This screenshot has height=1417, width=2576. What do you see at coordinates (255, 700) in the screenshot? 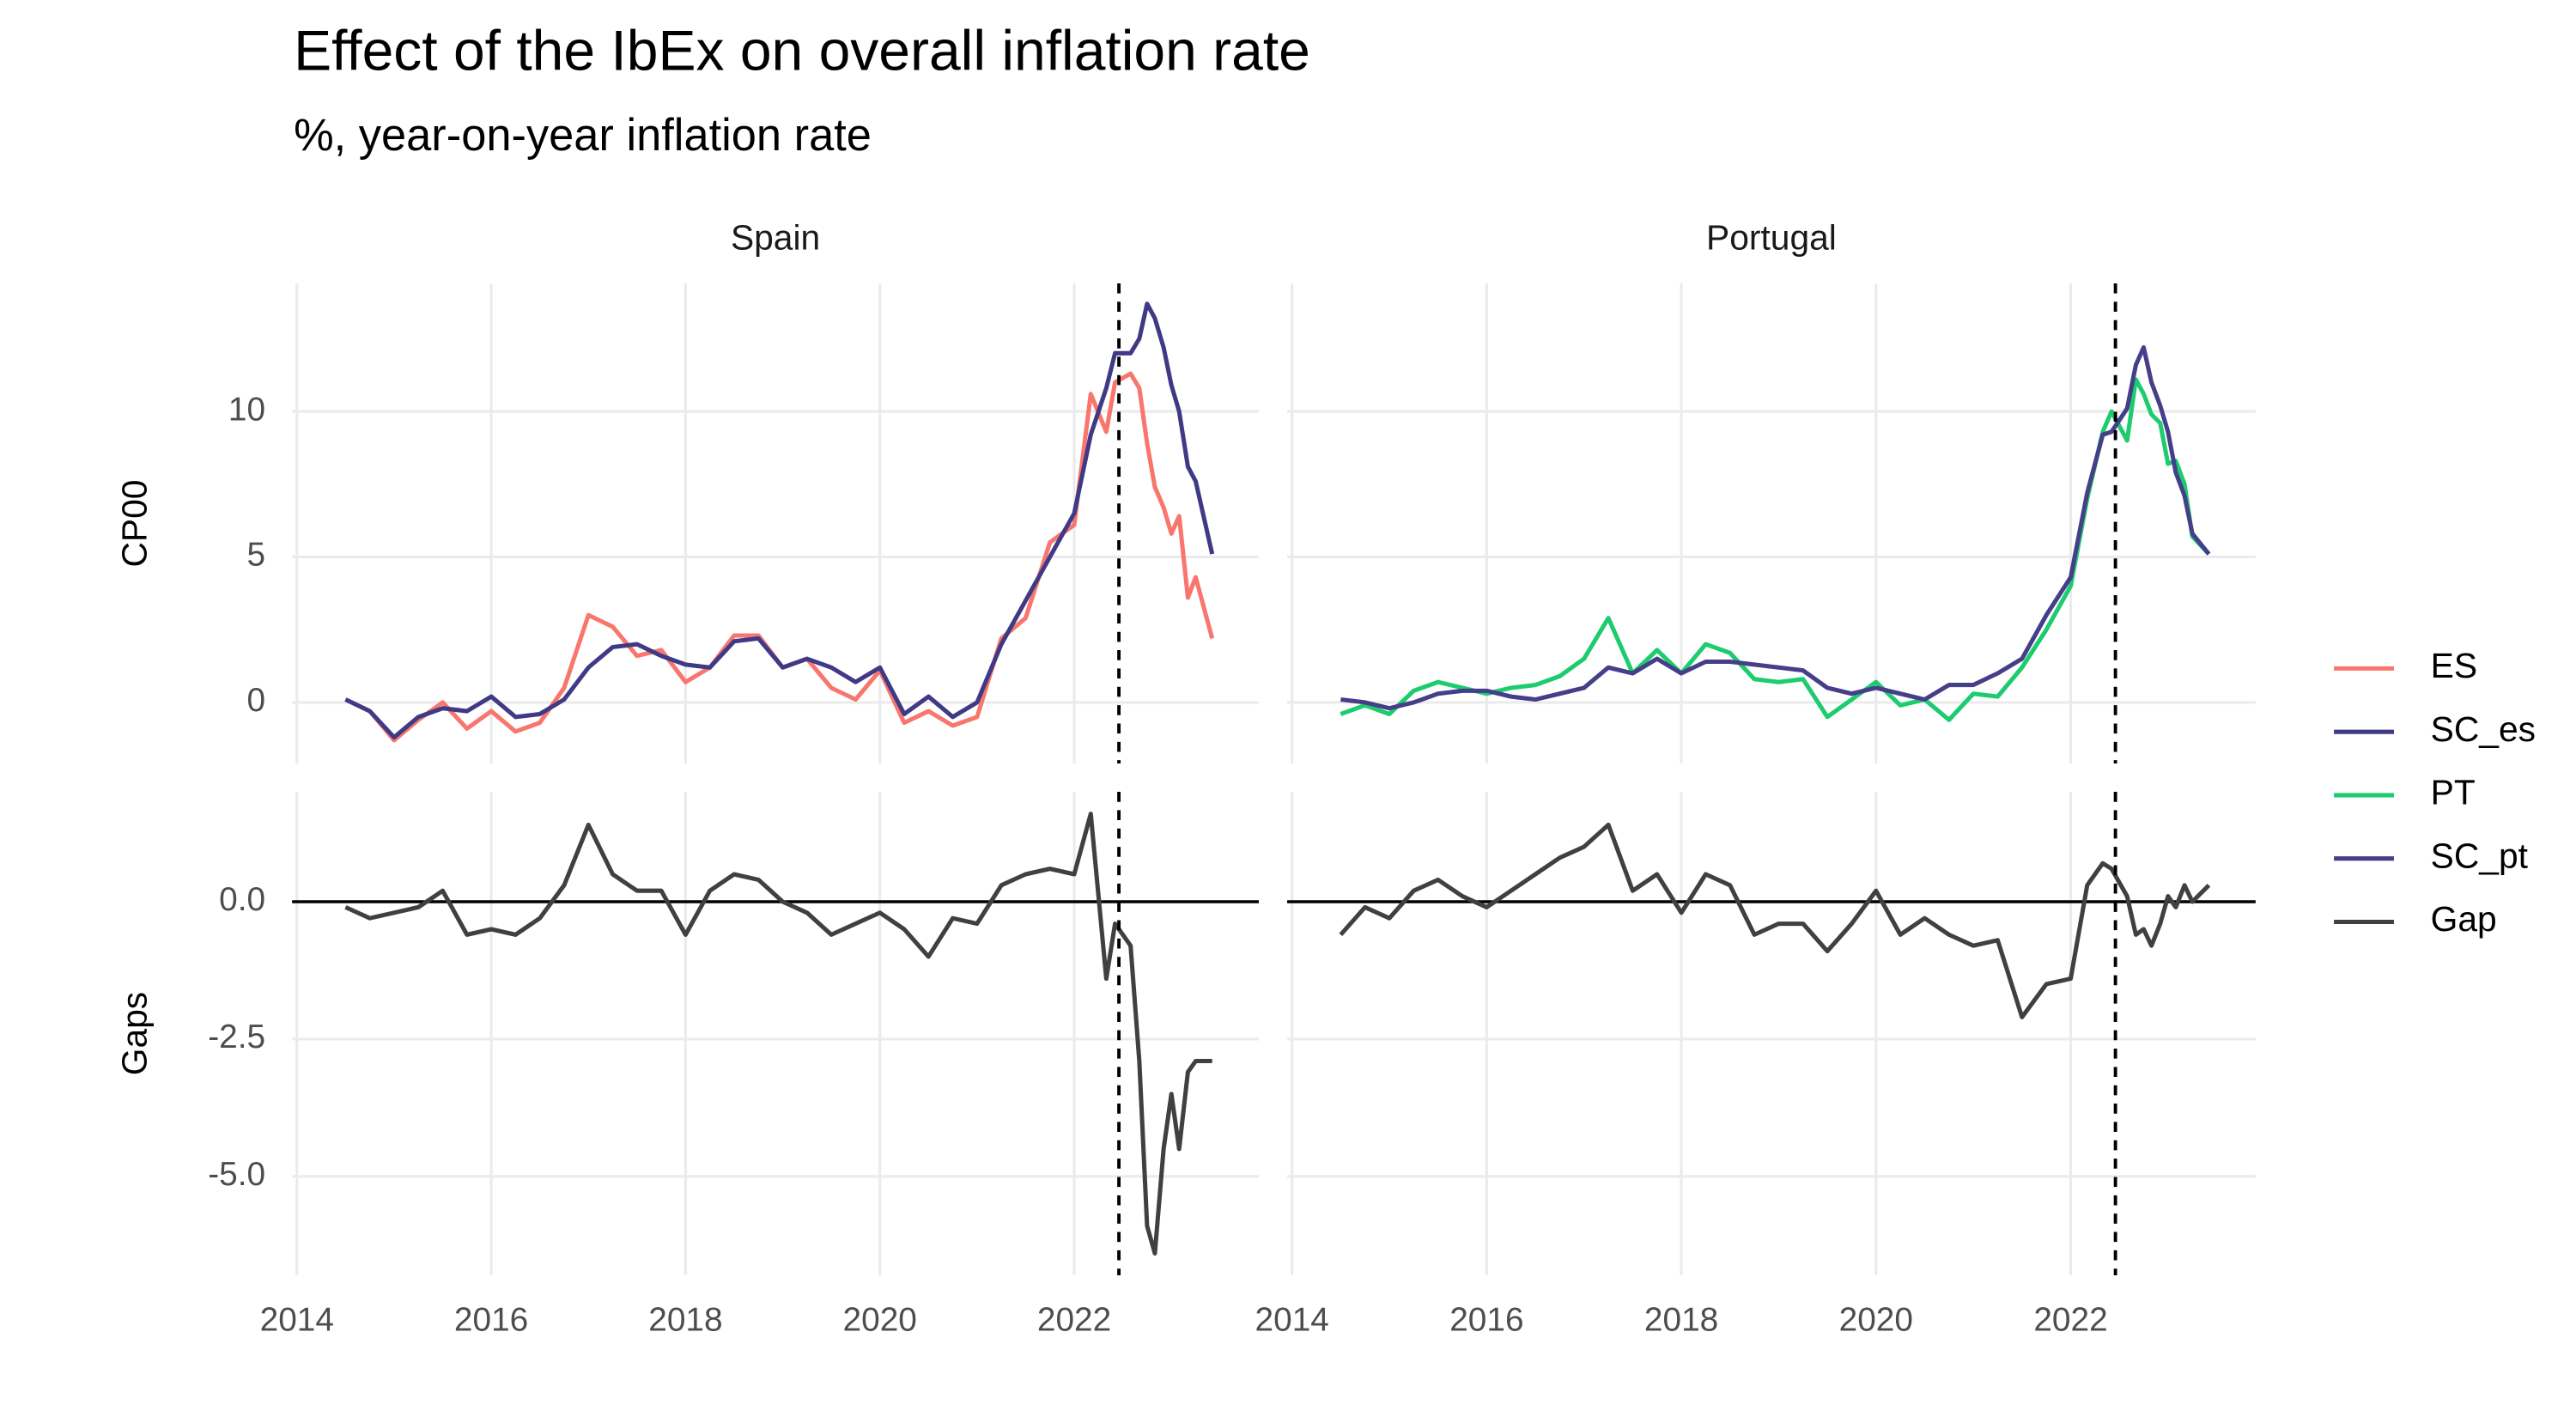
I see `y-tick-label: 0` at bounding box center [255, 700].